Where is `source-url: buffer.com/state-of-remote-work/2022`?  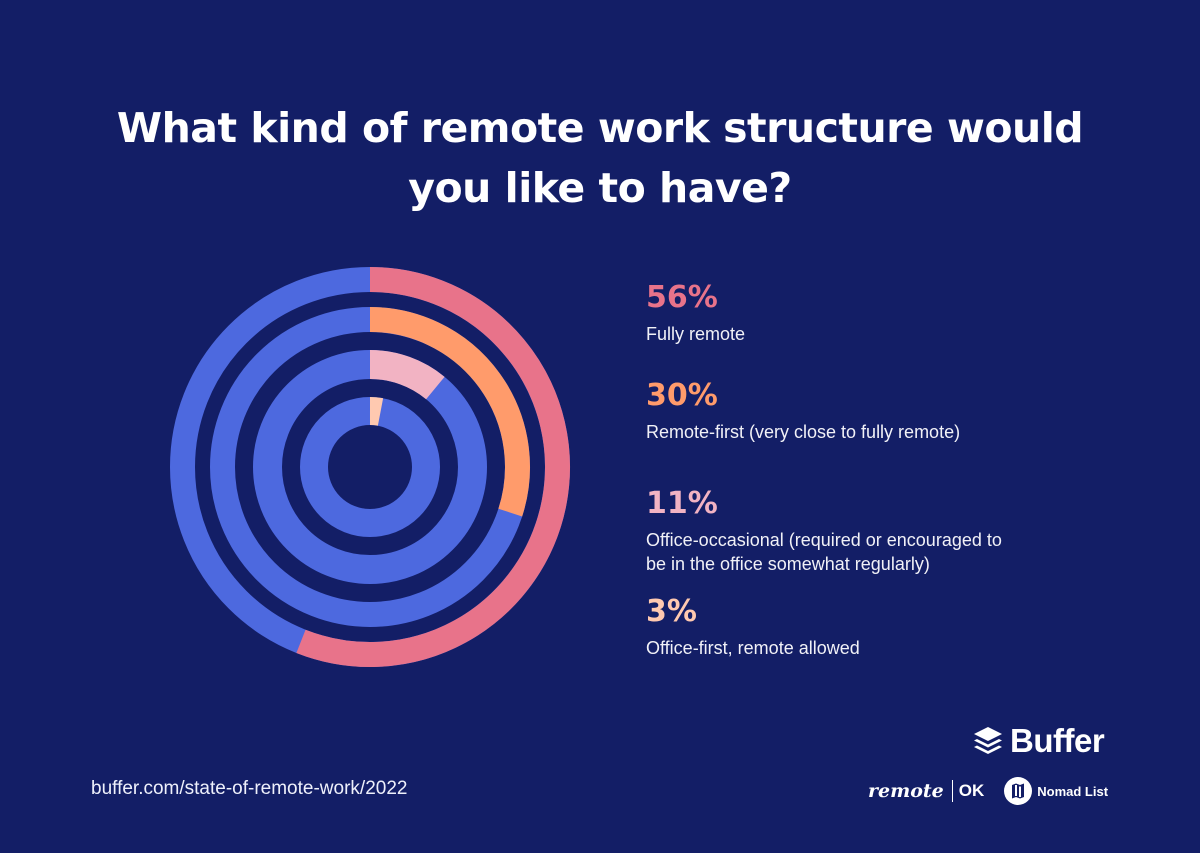 source-url: buffer.com/state-of-remote-work/2022 is located at coordinates (249, 788).